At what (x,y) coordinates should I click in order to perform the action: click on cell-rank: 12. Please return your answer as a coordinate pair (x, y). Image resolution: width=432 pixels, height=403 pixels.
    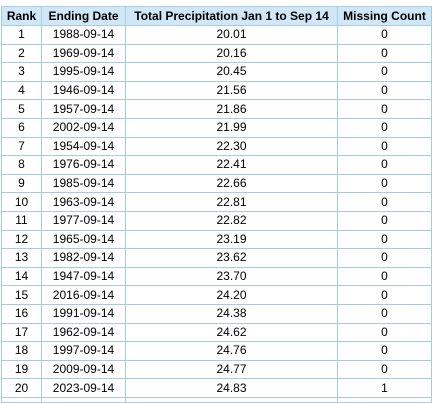
    Looking at the image, I should click on (22, 240).